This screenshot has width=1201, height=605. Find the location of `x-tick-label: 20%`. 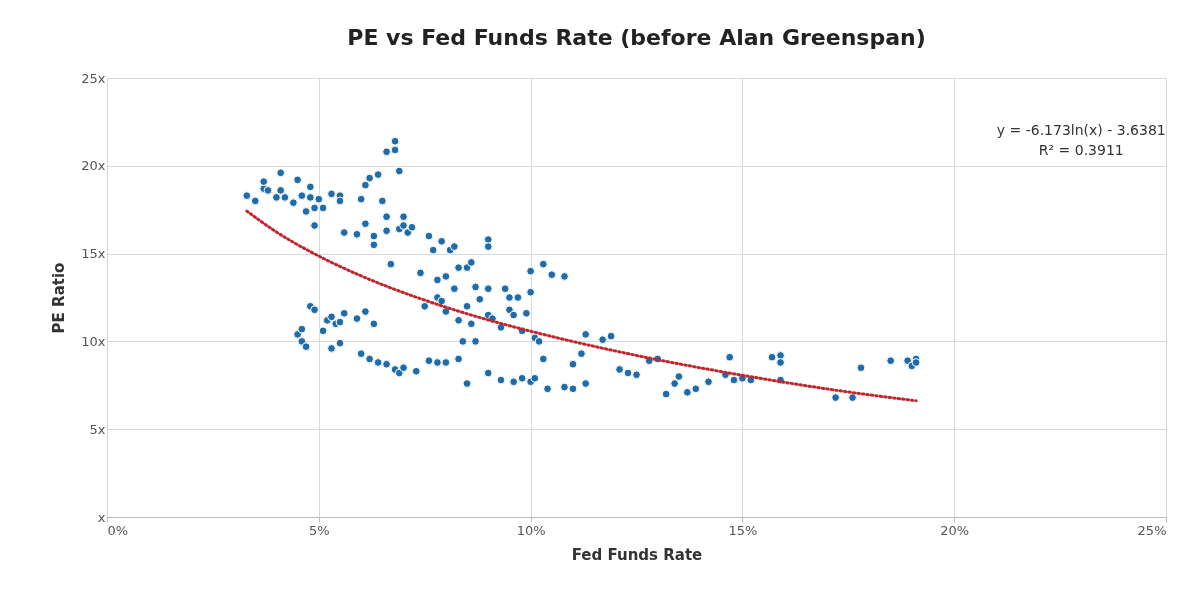

x-tick-label: 20% is located at coordinates (955, 530).